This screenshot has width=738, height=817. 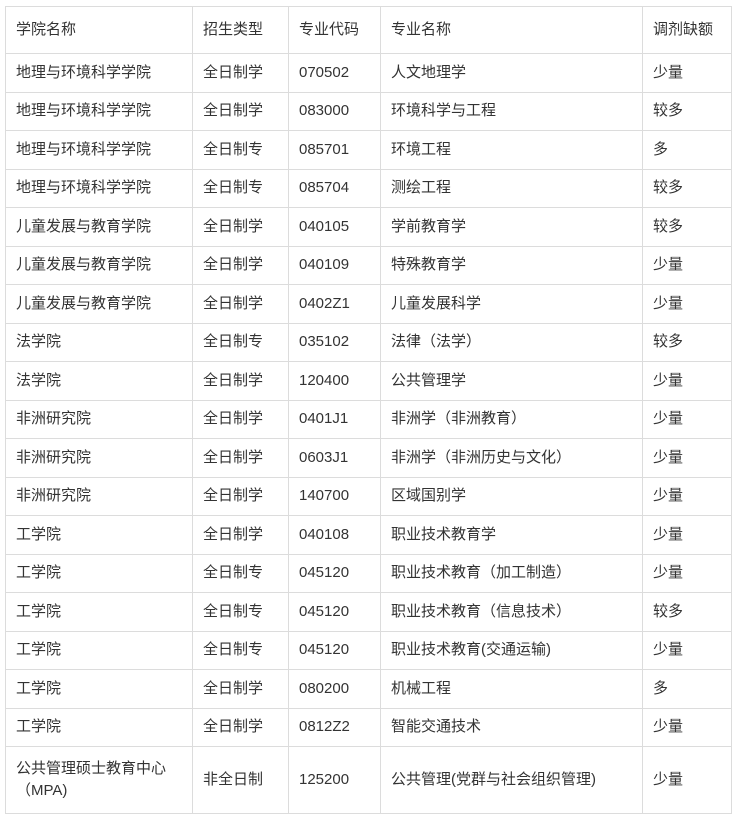 I want to click on table-row: 工学院 全日制专 045120 职业技术教育（信息技术） 较多, so click(x=368, y=612).